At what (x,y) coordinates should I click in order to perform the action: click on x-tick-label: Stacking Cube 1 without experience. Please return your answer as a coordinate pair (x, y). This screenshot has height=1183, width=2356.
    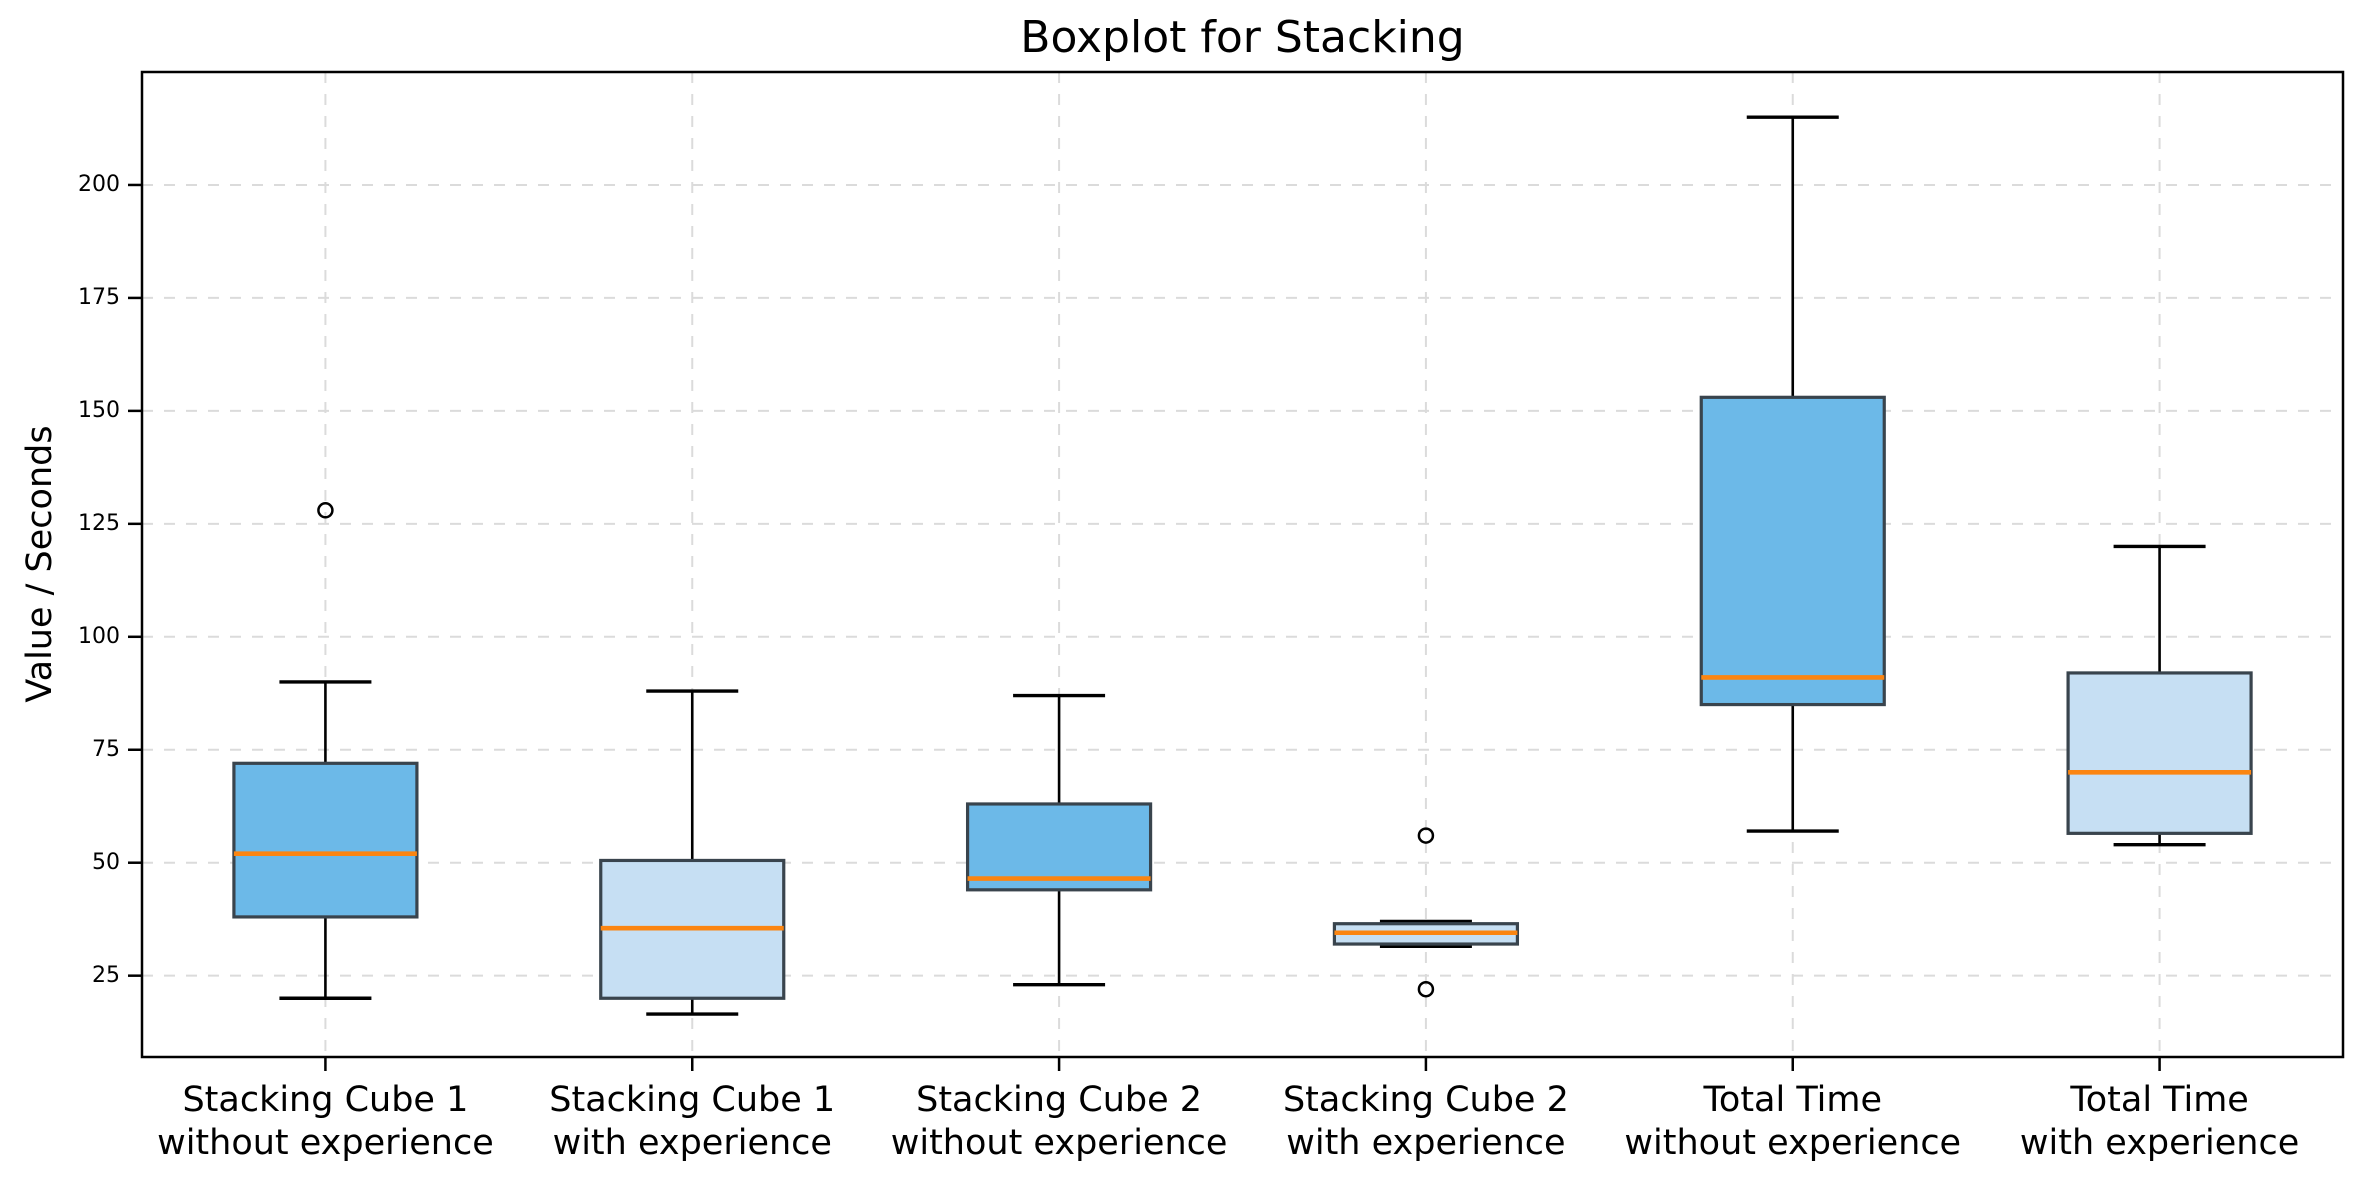
    Looking at the image, I should click on (325, 1121).